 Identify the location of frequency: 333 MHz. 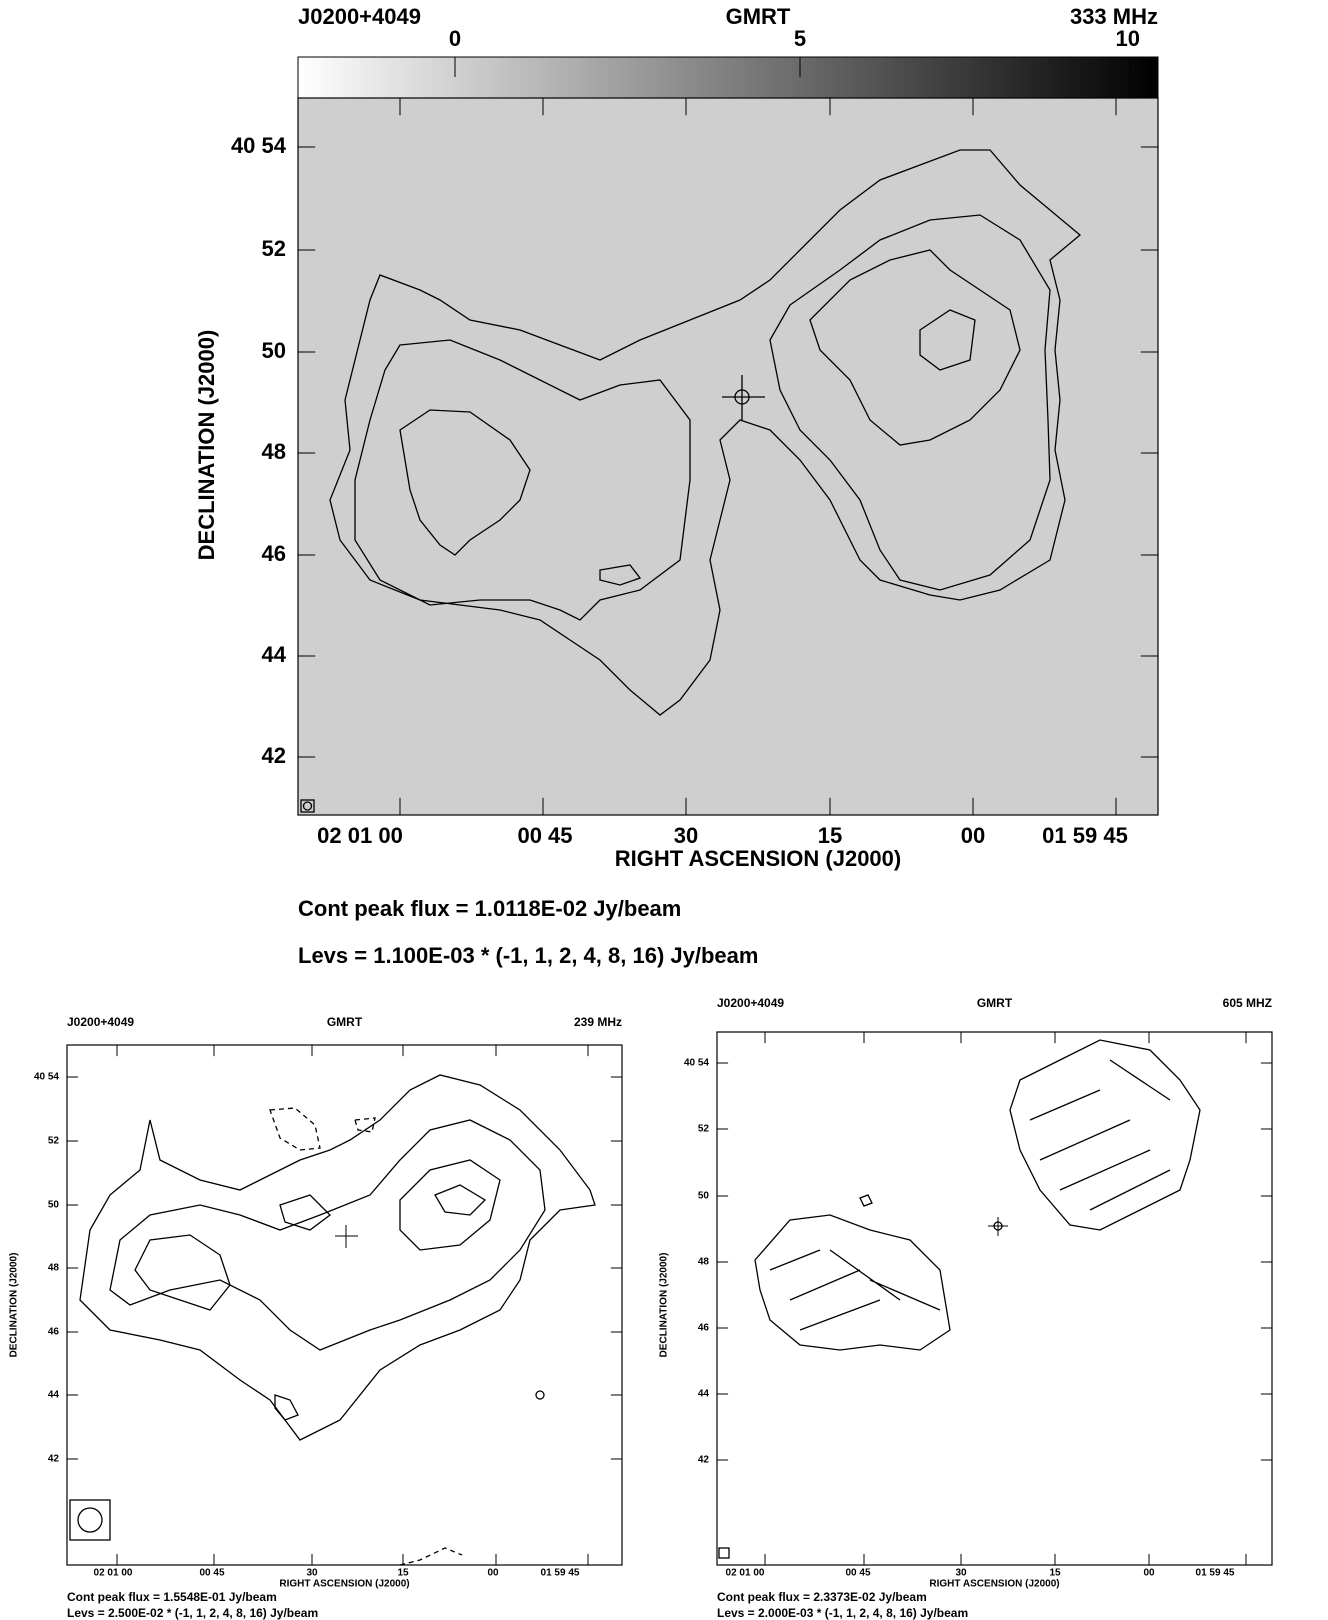
(1114, 16).